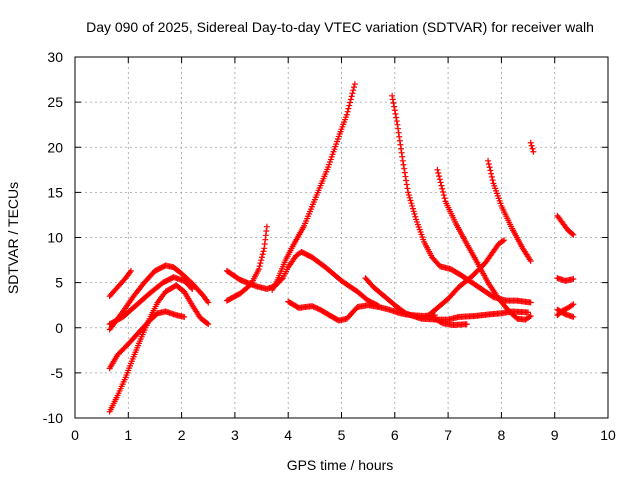 This screenshot has width=640, height=480. I want to click on y-tick-label: -10, so click(53, 418).